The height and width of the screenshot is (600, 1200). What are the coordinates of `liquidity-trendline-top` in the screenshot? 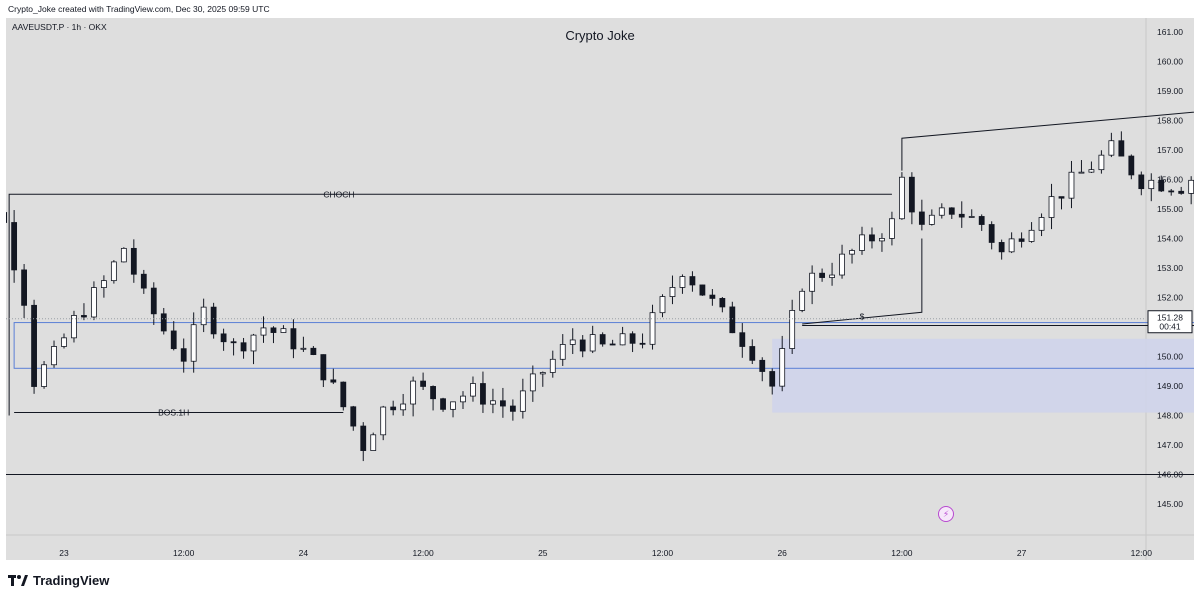 It's located at (1047, 126).